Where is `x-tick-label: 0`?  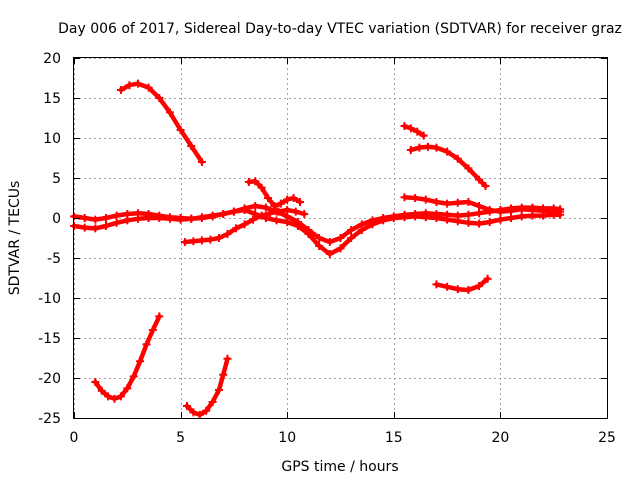
x-tick-label: 0 is located at coordinates (74, 438).